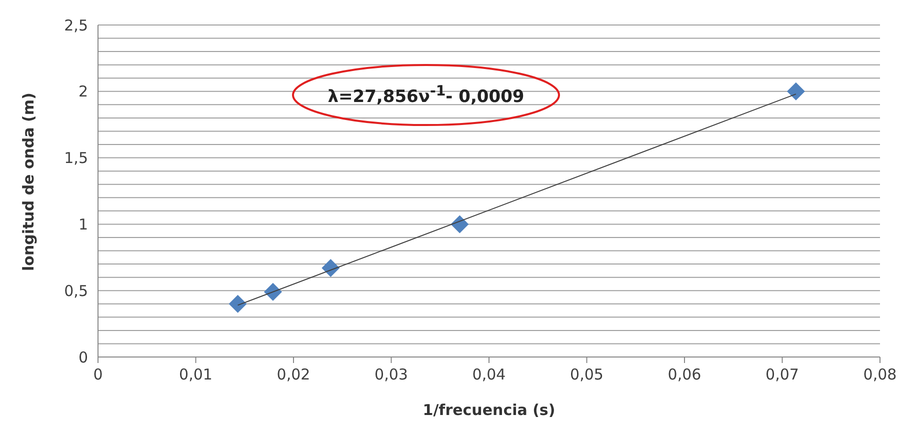  I want to click on x-tick-label: 0,06, so click(685, 375).